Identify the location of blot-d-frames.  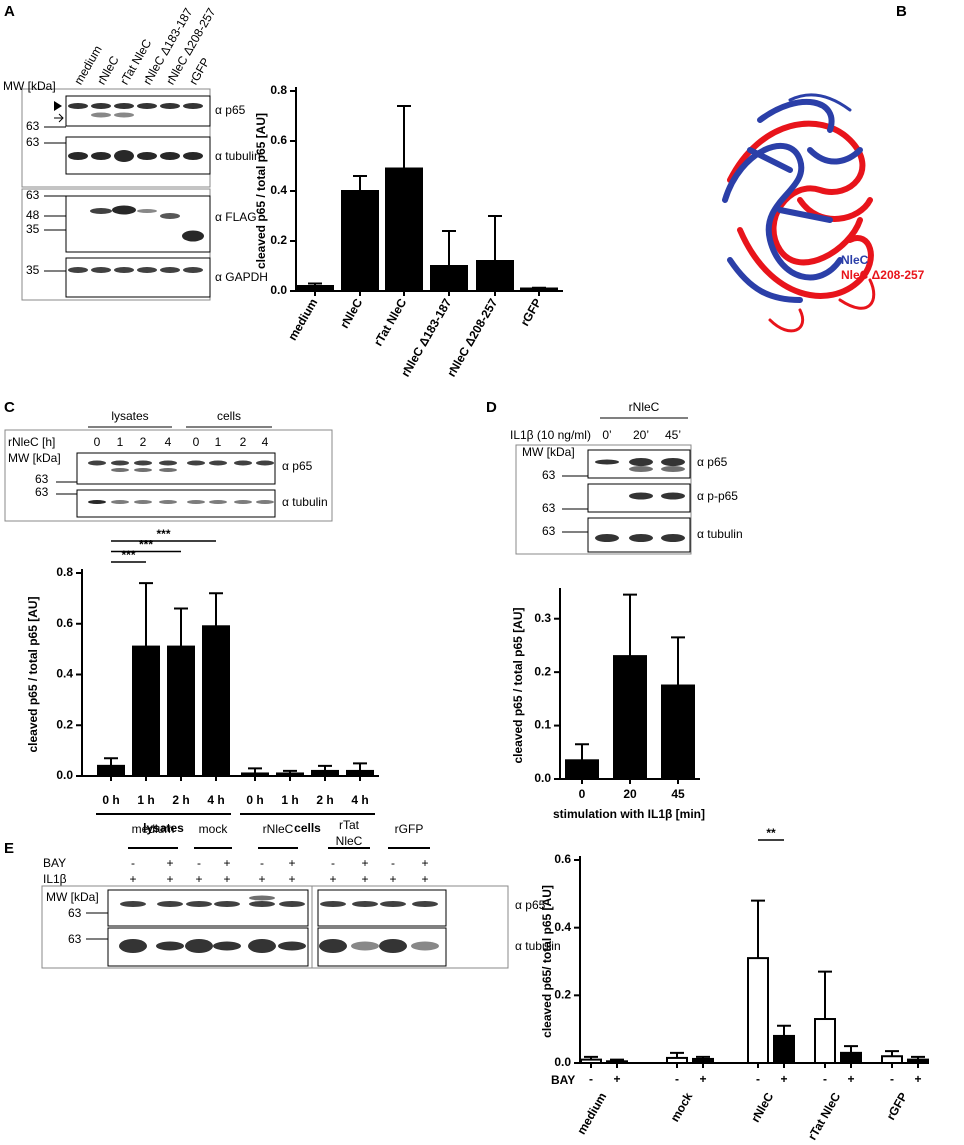
(603, 486).